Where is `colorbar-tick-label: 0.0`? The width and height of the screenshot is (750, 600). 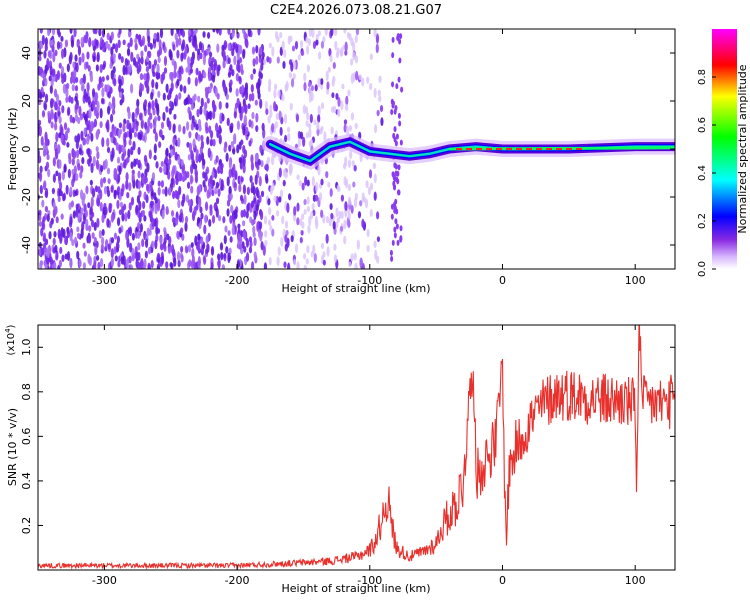 colorbar-tick-label: 0.0 is located at coordinates (702, 269).